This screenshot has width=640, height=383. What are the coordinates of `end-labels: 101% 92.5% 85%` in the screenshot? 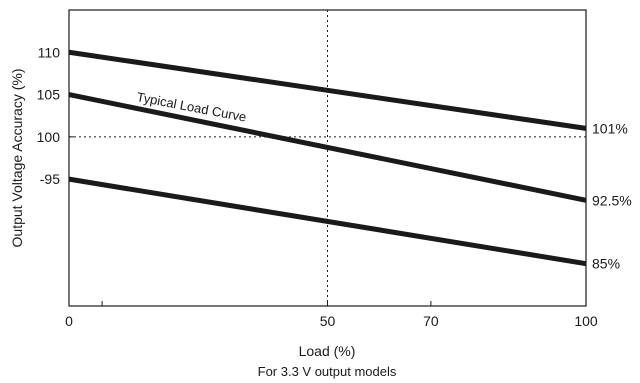 It's located at (612, 195).